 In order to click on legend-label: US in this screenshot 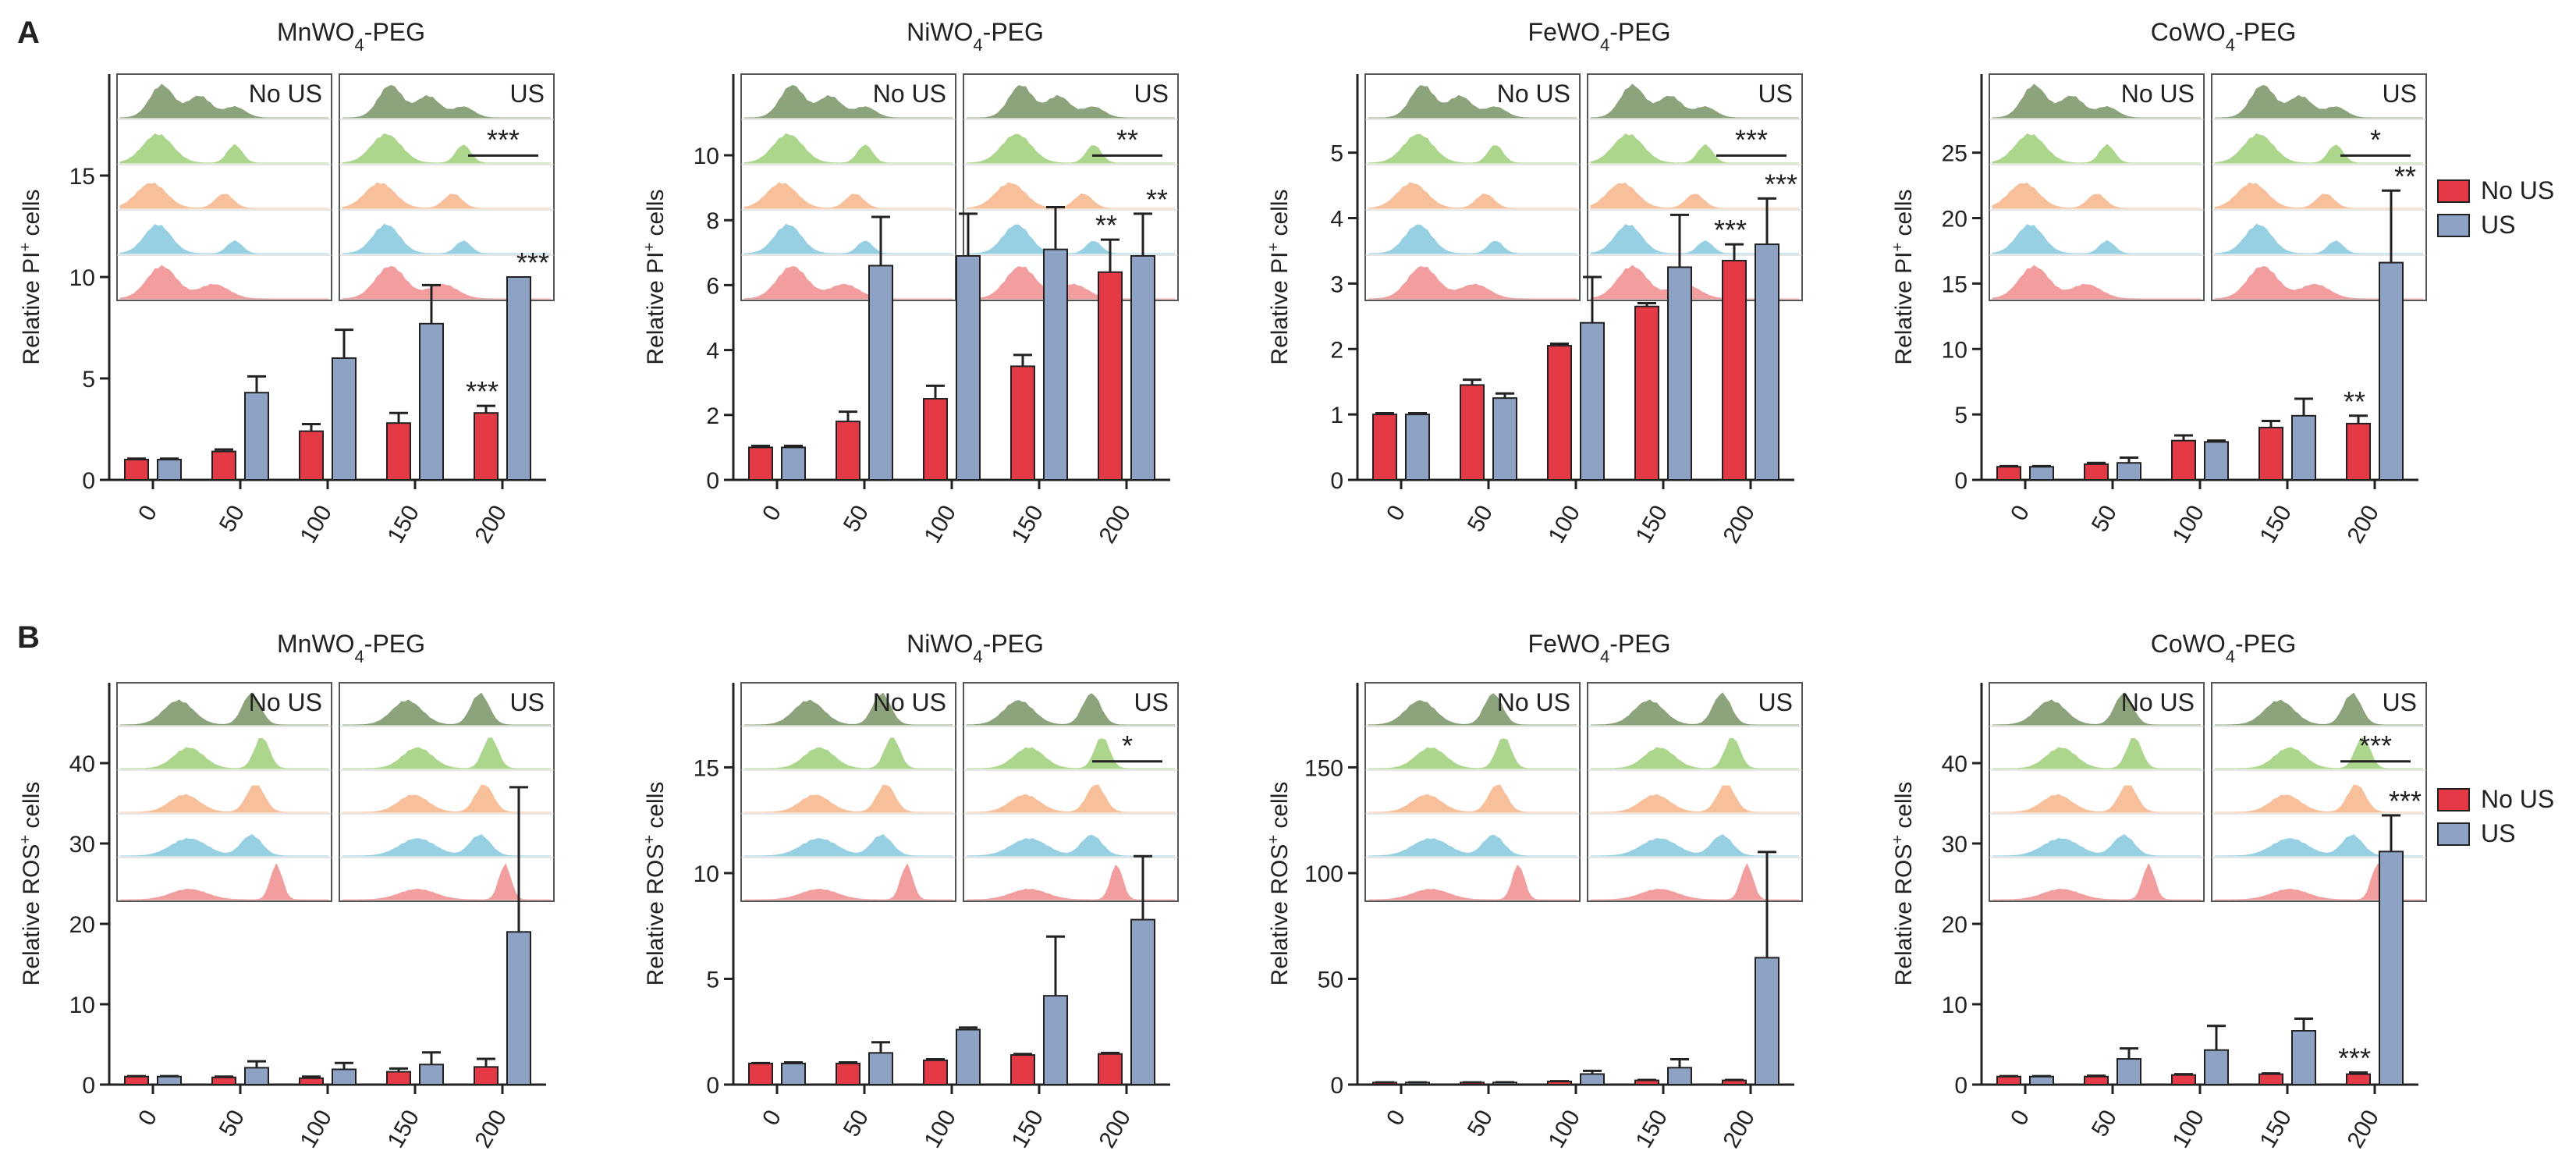, I will do `click(2498, 833)`.